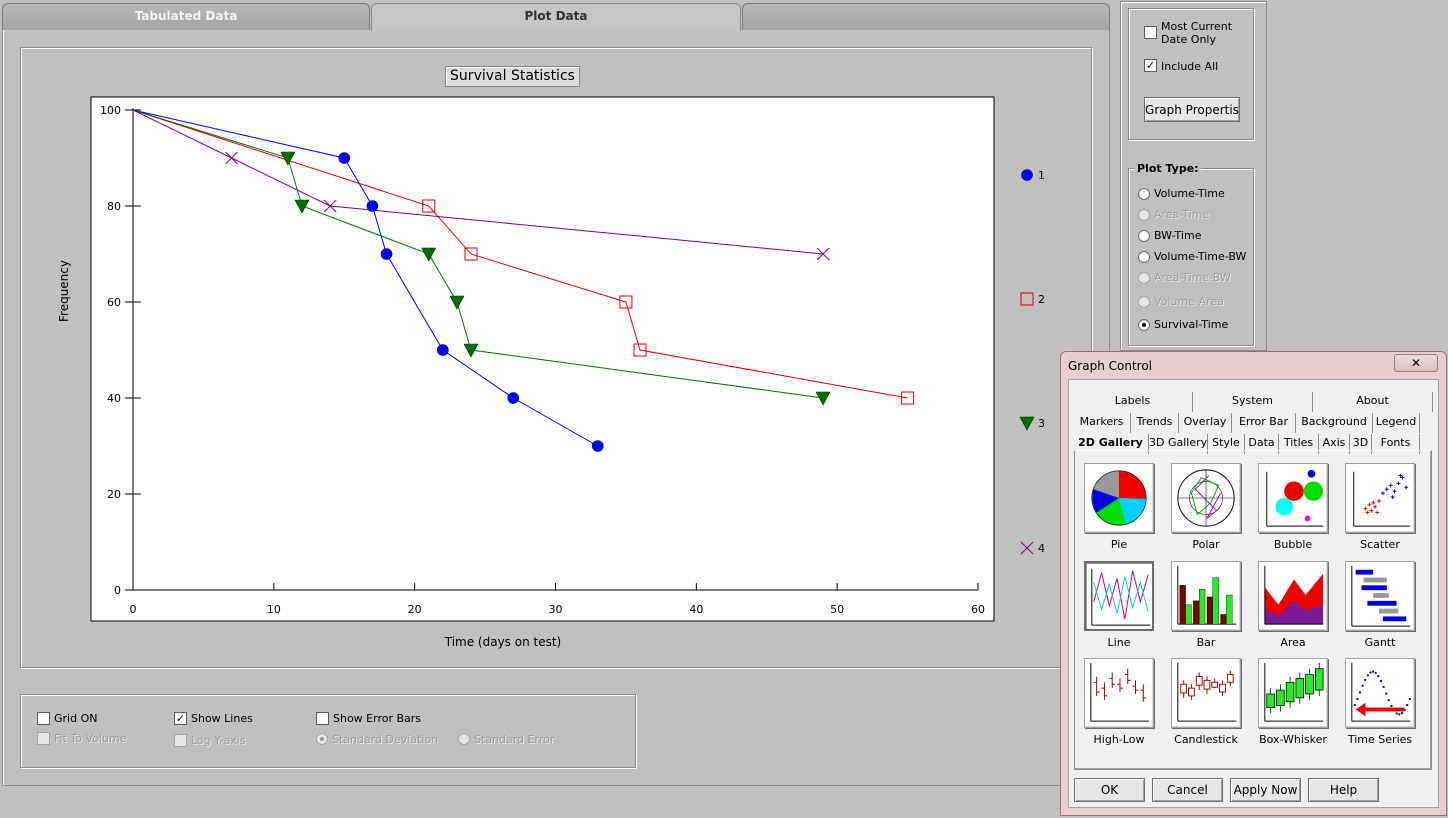 The height and width of the screenshot is (818, 1448). I want to click on close-button: ✕, so click(1416, 363).